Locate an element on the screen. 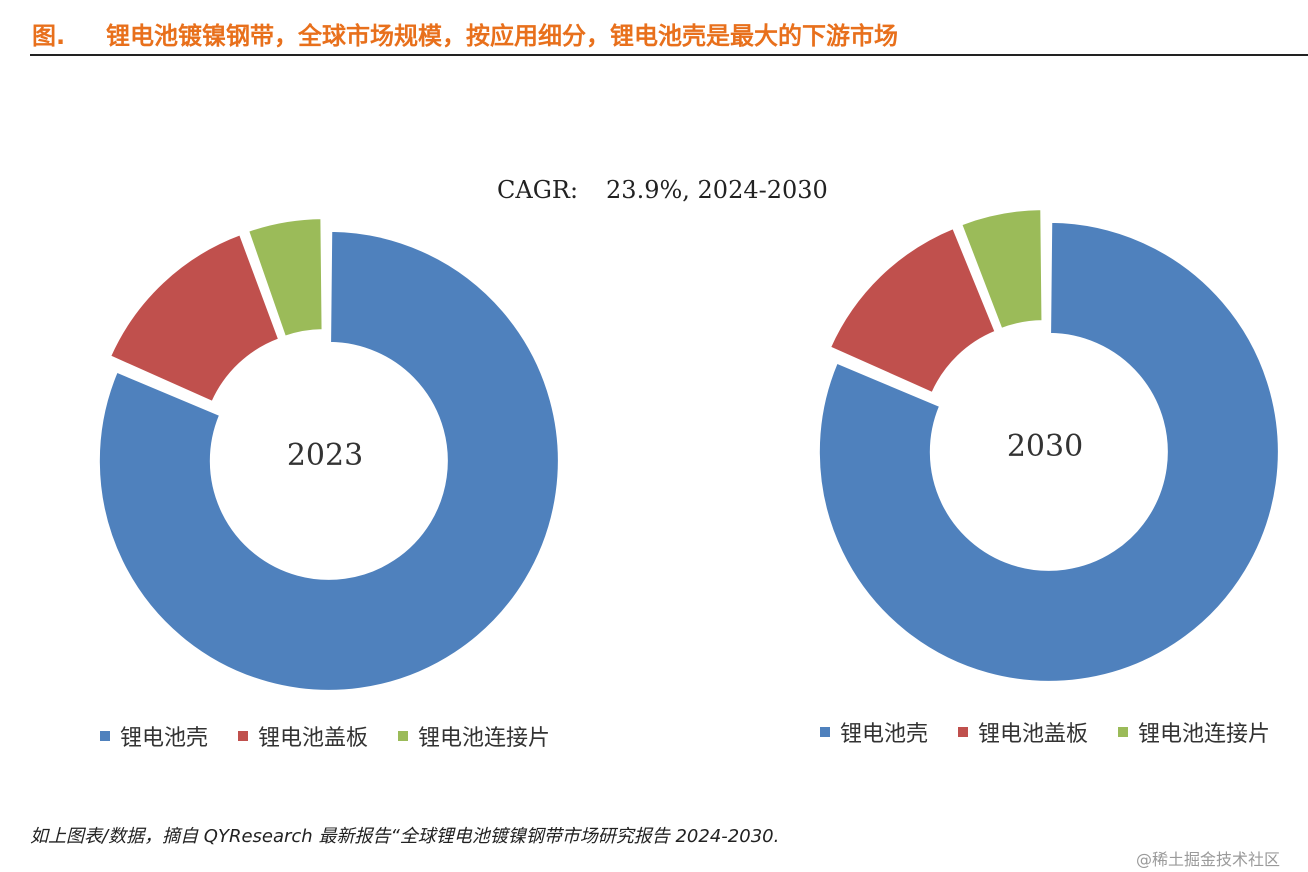 The width and height of the screenshot is (1308, 872). cagr-label: CAGR: is located at coordinates (538, 190).